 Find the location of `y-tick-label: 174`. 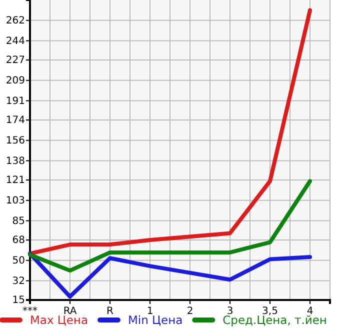

y-tick-label: 174 is located at coordinates (15, 120).